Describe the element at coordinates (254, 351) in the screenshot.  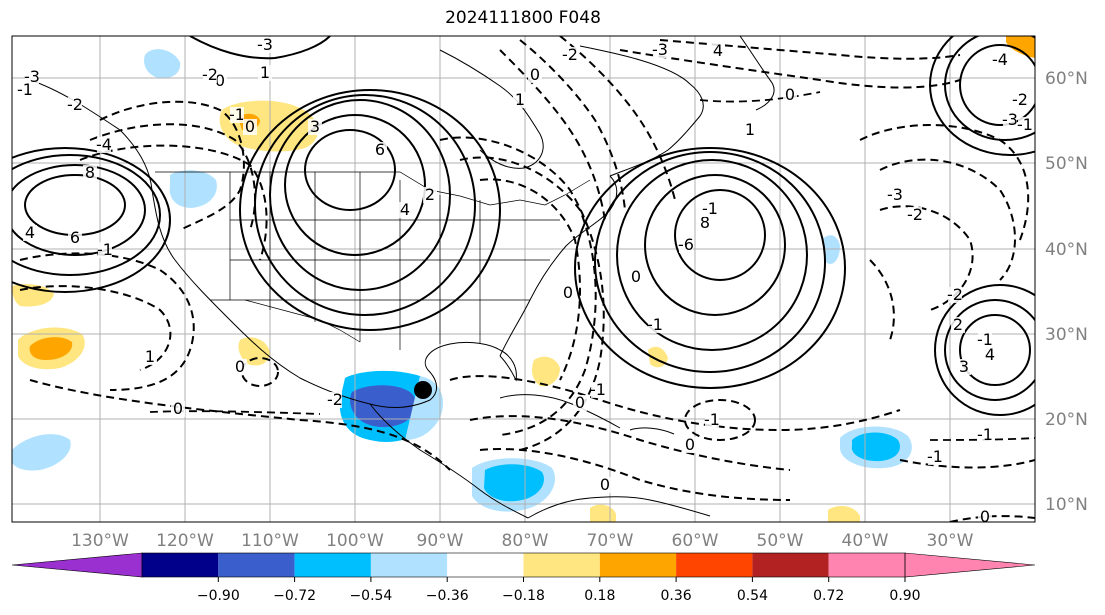
I see `shading-positive-mexico` at that location.